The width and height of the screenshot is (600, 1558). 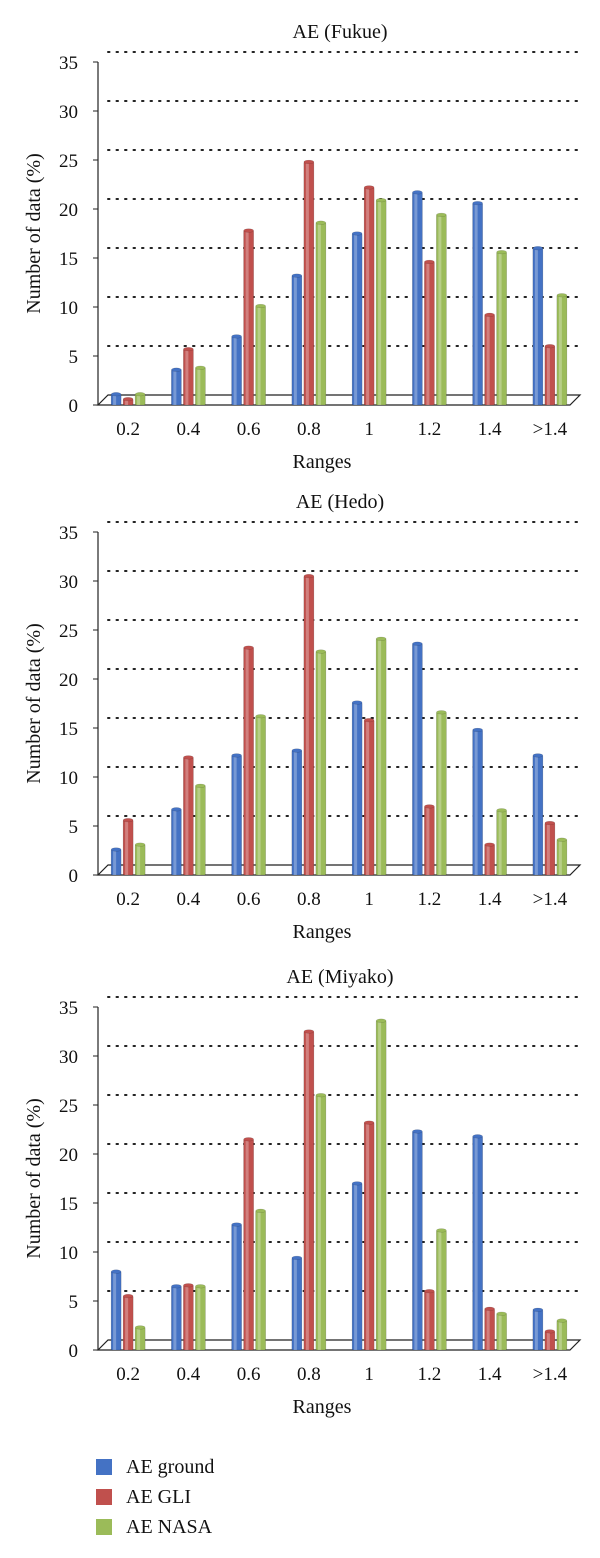 I want to click on y-tick-label: 30, so click(x=68, y=1057).